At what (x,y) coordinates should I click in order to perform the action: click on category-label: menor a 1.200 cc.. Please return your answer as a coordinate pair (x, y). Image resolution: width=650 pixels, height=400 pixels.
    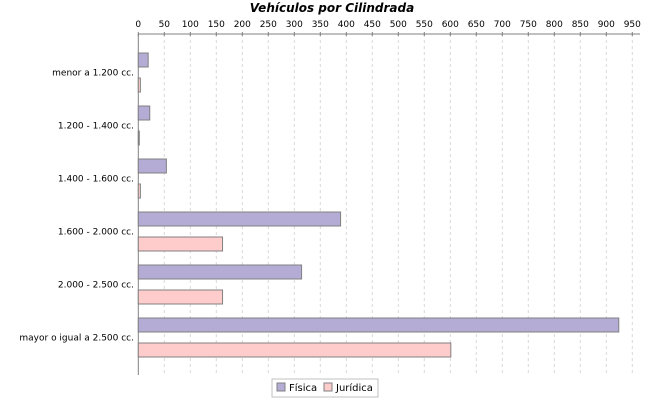
    Looking at the image, I should click on (93, 74).